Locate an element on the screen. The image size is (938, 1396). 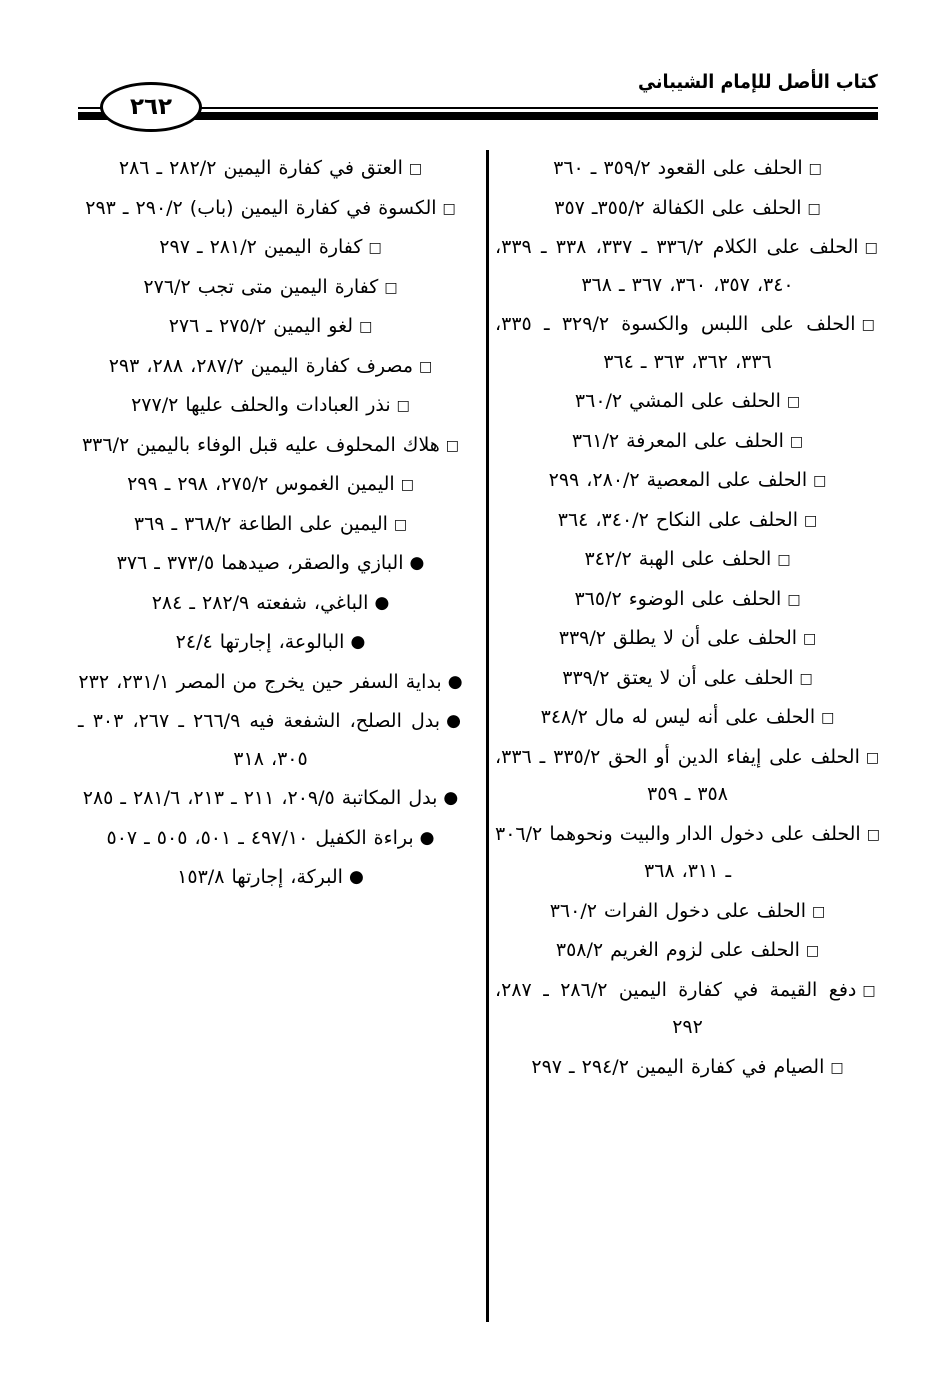
index-entry: ●البركة، إجارتها ١٥٣/٨ is located at coordinates (270, 878).